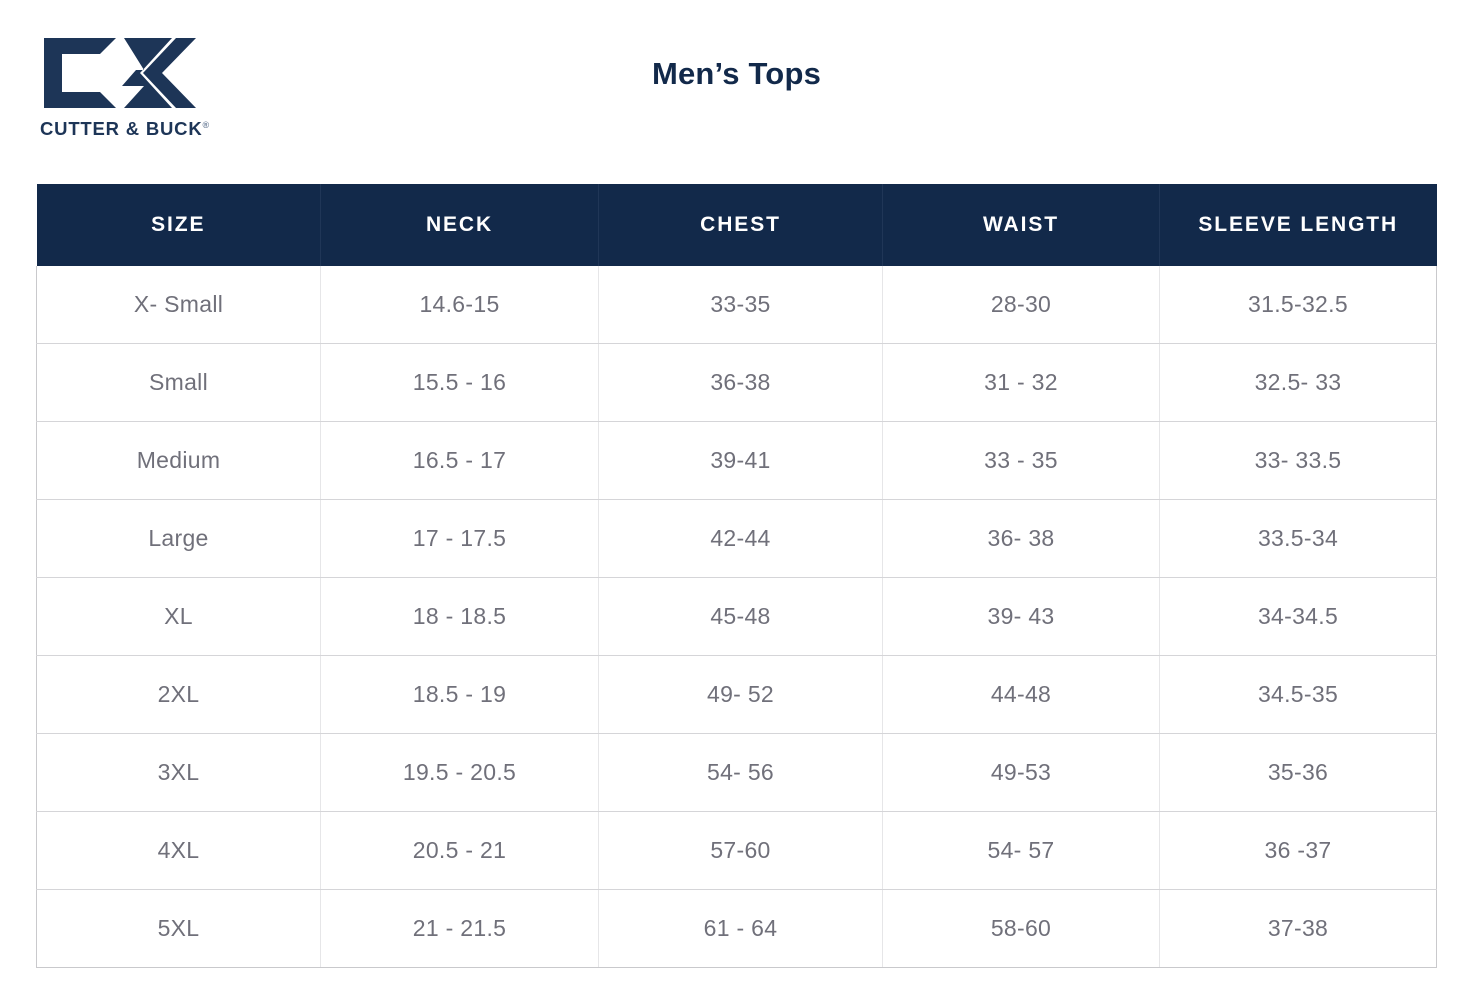 The height and width of the screenshot is (992, 1473). What do you see at coordinates (1298, 538) in the screenshot?
I see `cell-sleeve: 33.5-34` at bounding box center [1298, 538].